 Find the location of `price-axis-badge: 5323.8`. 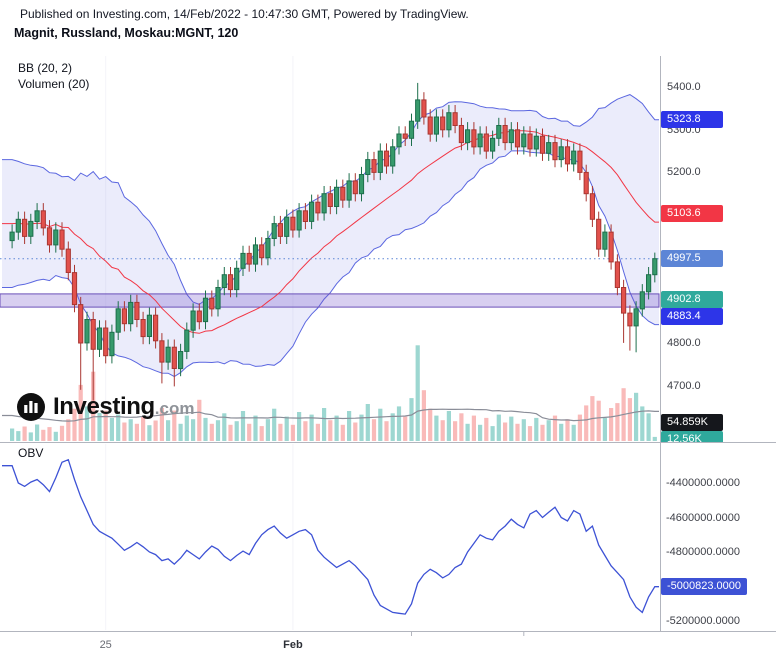

price-axis-badge: 5323.8 is located at coordinates (692, 120).